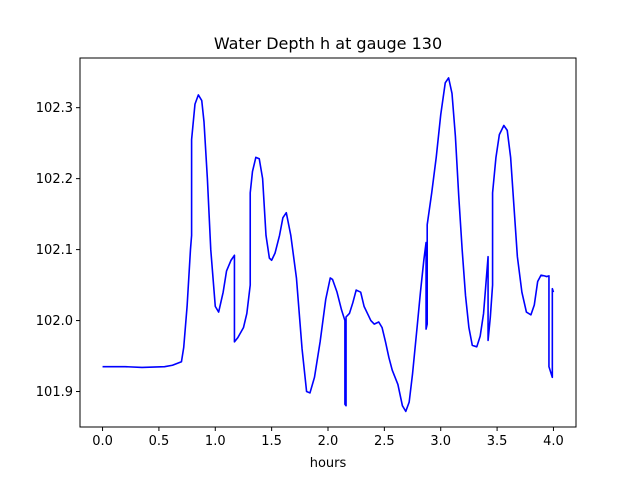  Describe the element at coordinates (497, 441) in the screenshot. I see `x-tick-label: 3.5` at that location.